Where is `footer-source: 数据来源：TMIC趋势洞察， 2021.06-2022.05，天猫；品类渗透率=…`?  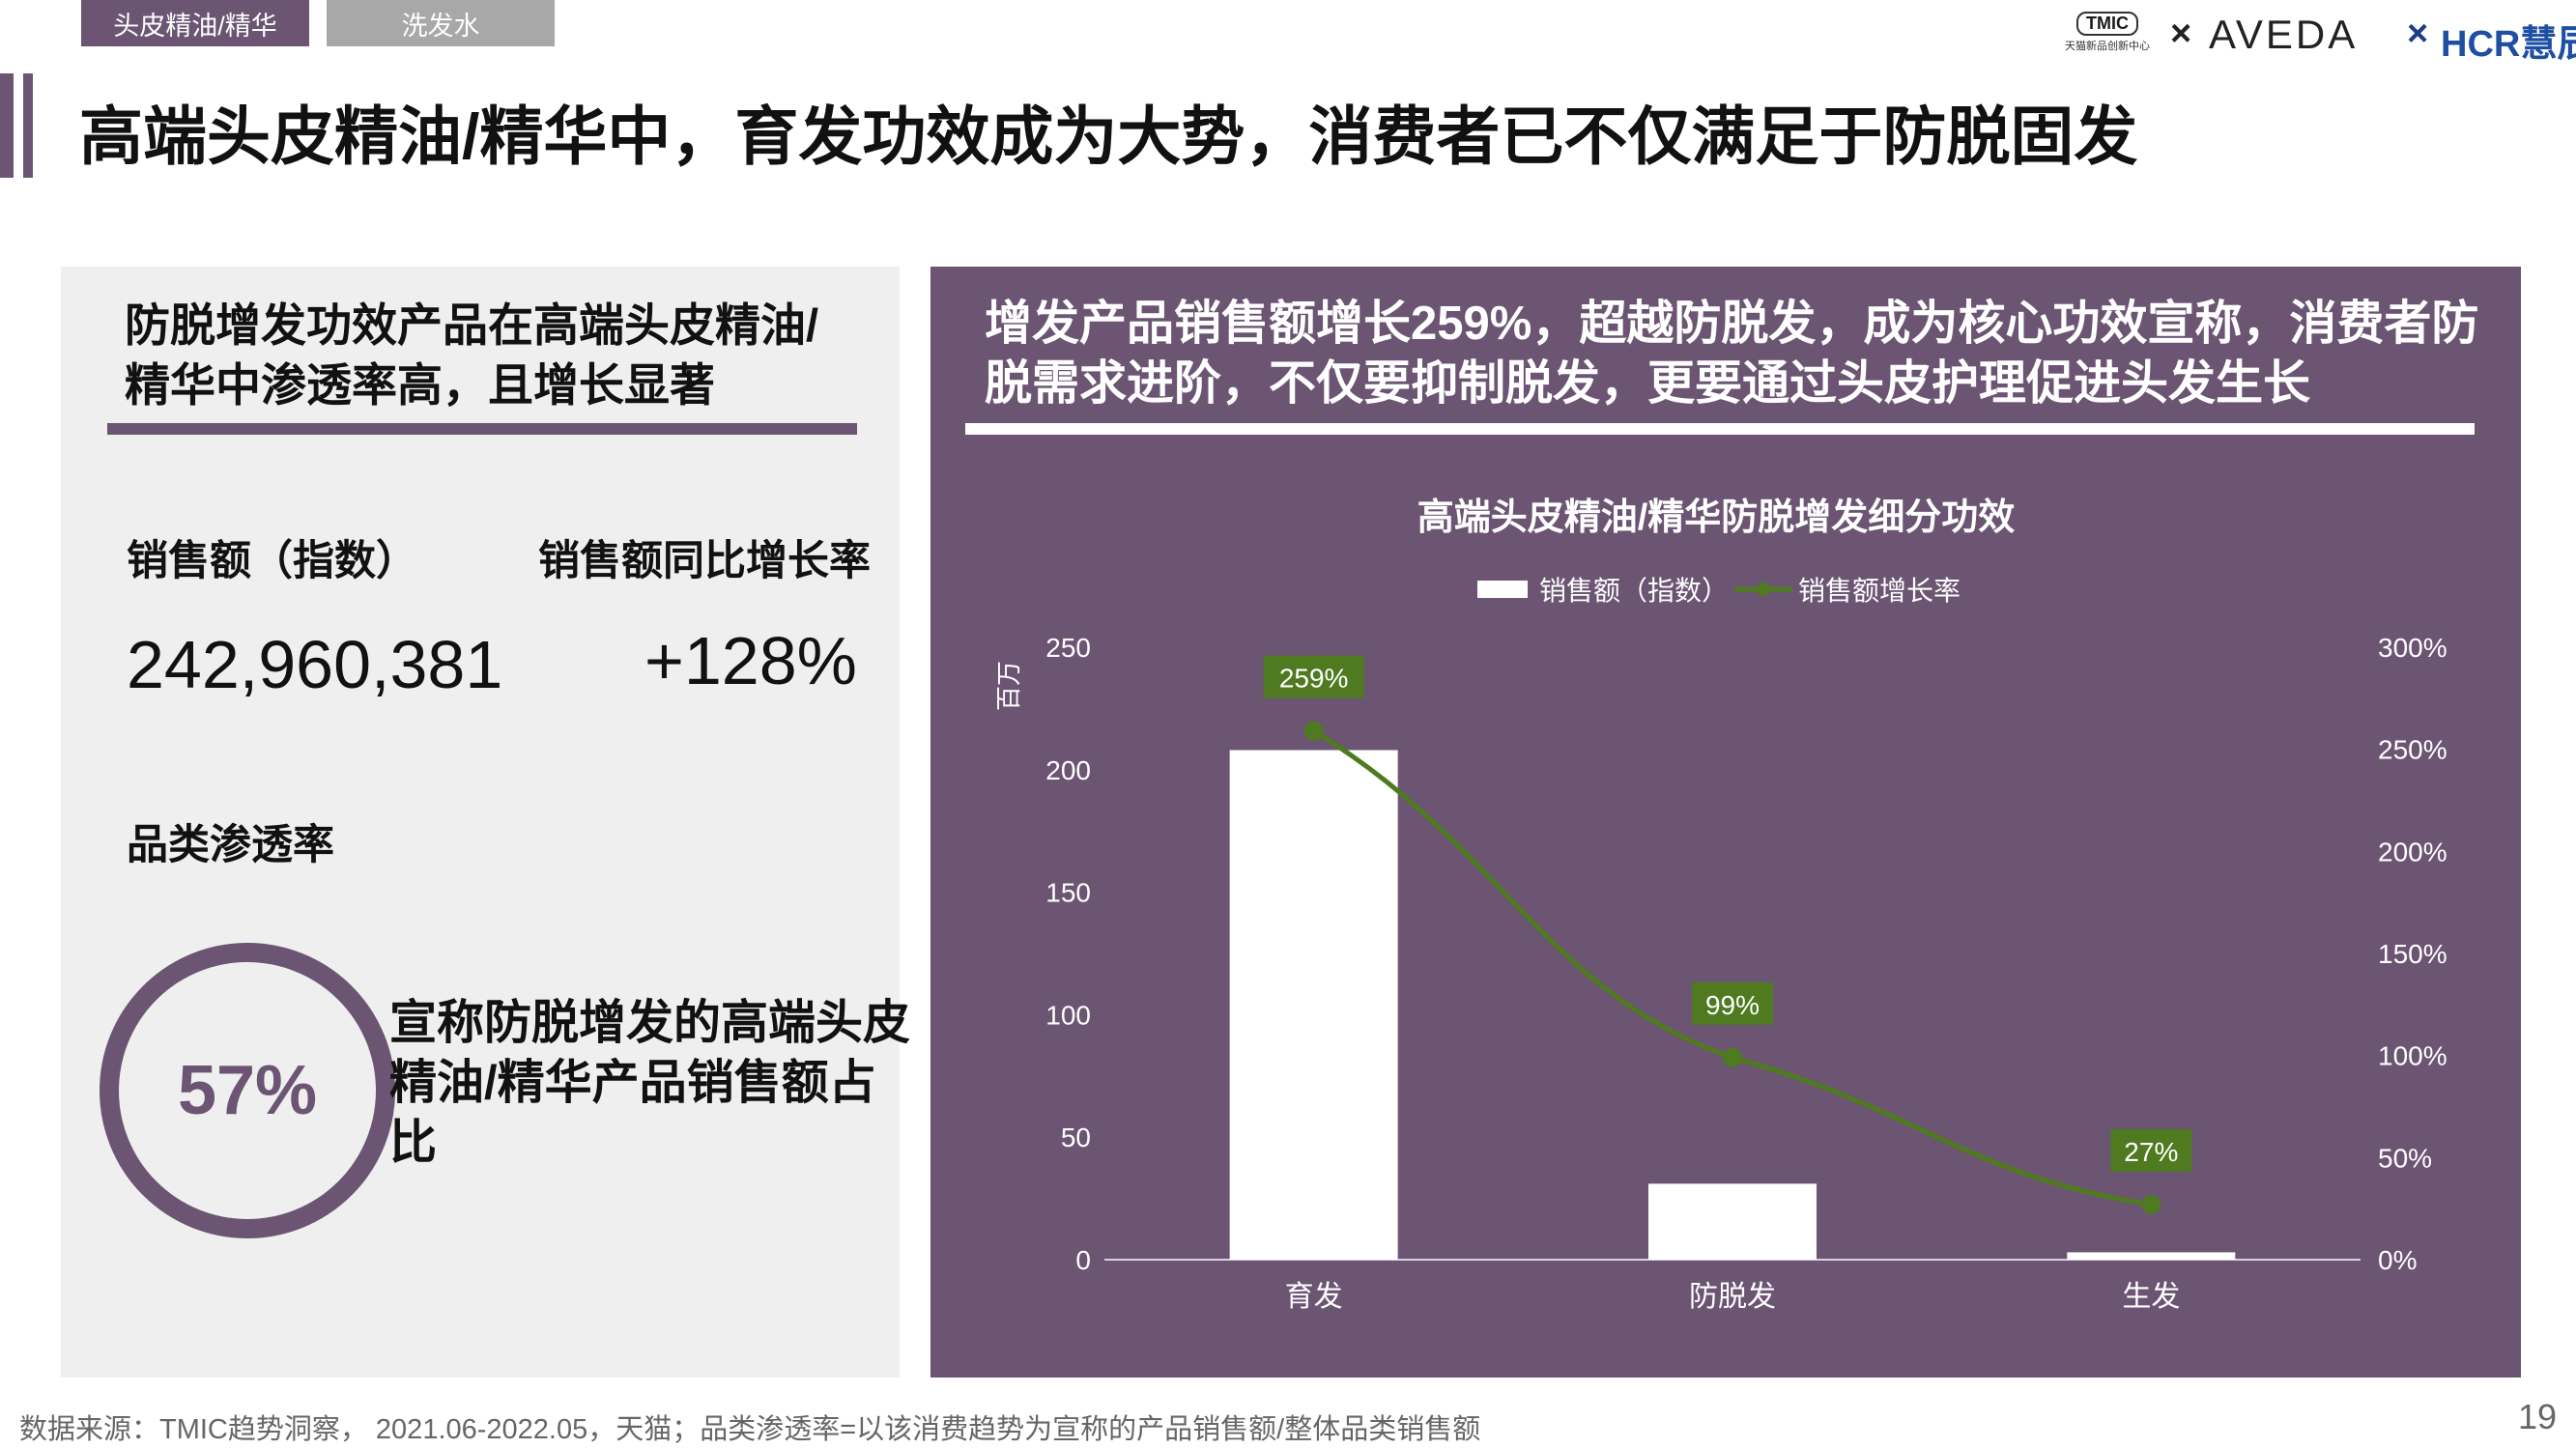
footer-source: 数据来源：TMIC趋势洞察， 2021.06-2022.05，天猫；品类渗透率=… is located at coordinates (750, 1429).